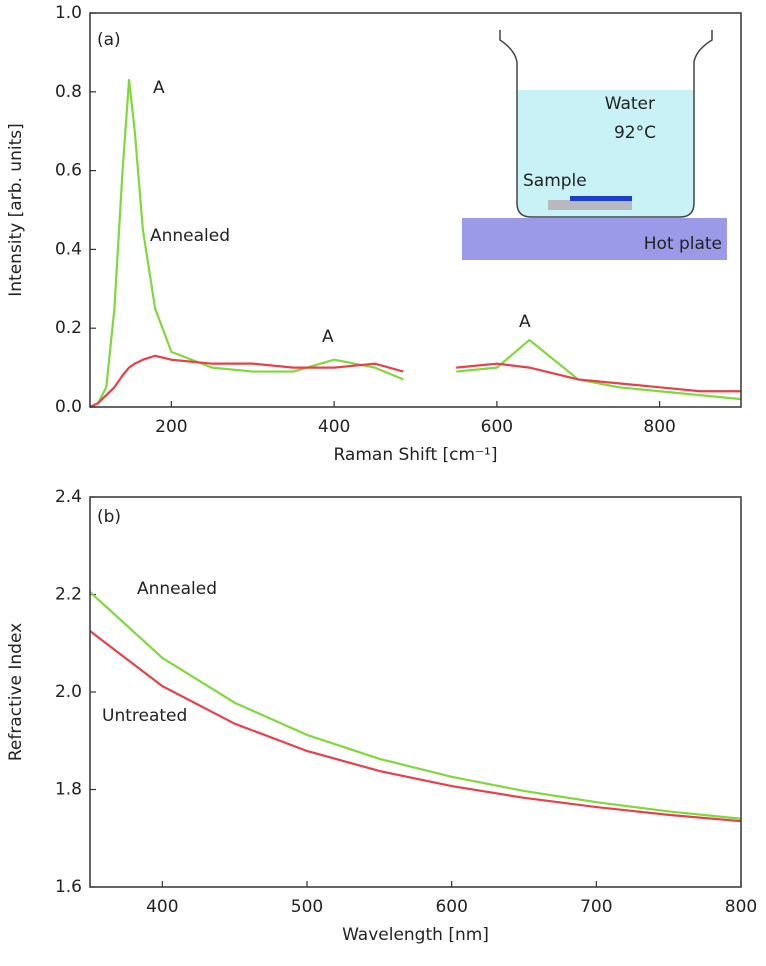 This screenshot has height=966, width=766. Describe the element at coordinates (596, 907) in the screenshot. I see `x-tick-label: 700` at that location.